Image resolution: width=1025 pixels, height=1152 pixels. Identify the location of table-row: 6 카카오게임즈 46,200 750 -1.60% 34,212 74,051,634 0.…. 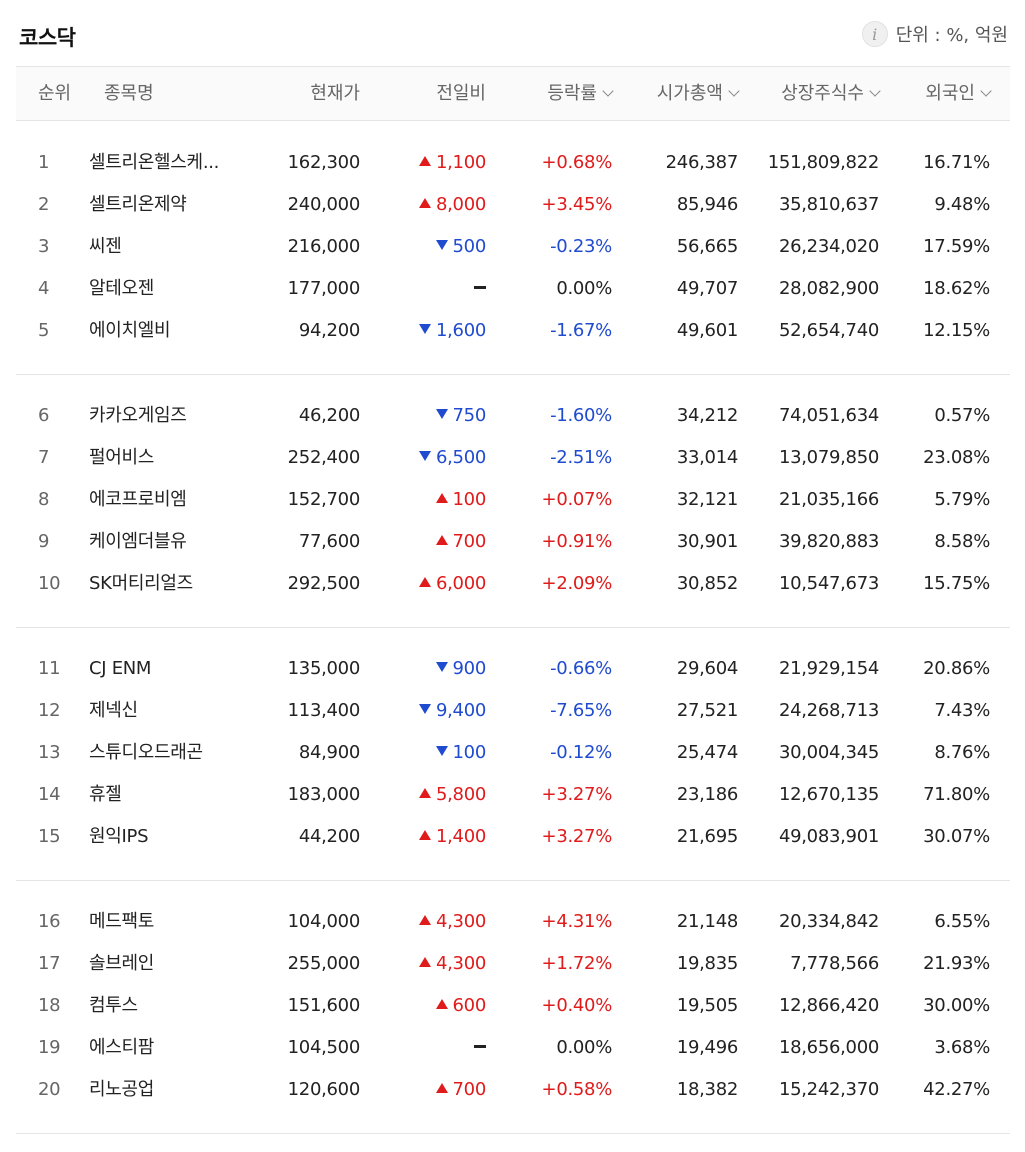
(513, 416).